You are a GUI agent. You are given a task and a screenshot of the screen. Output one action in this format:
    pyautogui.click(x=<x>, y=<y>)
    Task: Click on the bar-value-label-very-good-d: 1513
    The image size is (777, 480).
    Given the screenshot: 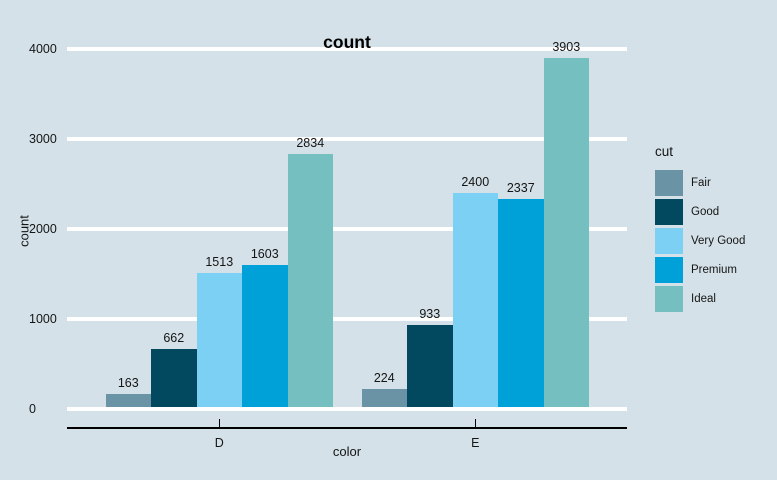 What is the action you would take?
    pyautogui.click(x=219, y=261)
    